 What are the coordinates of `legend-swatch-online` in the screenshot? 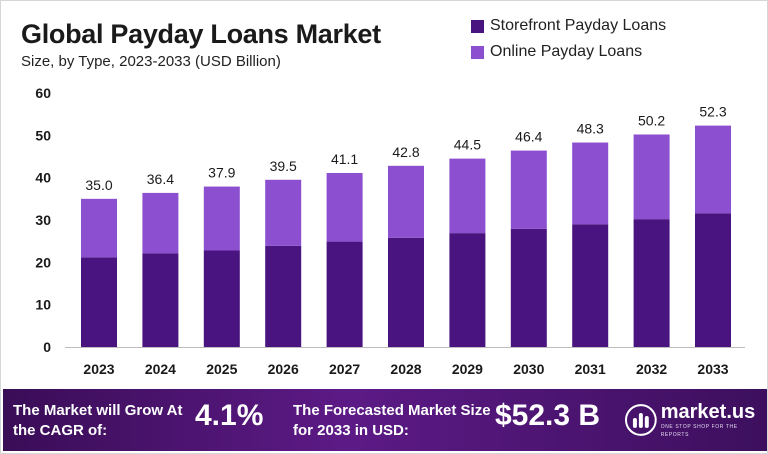 It's located at (477, 52).